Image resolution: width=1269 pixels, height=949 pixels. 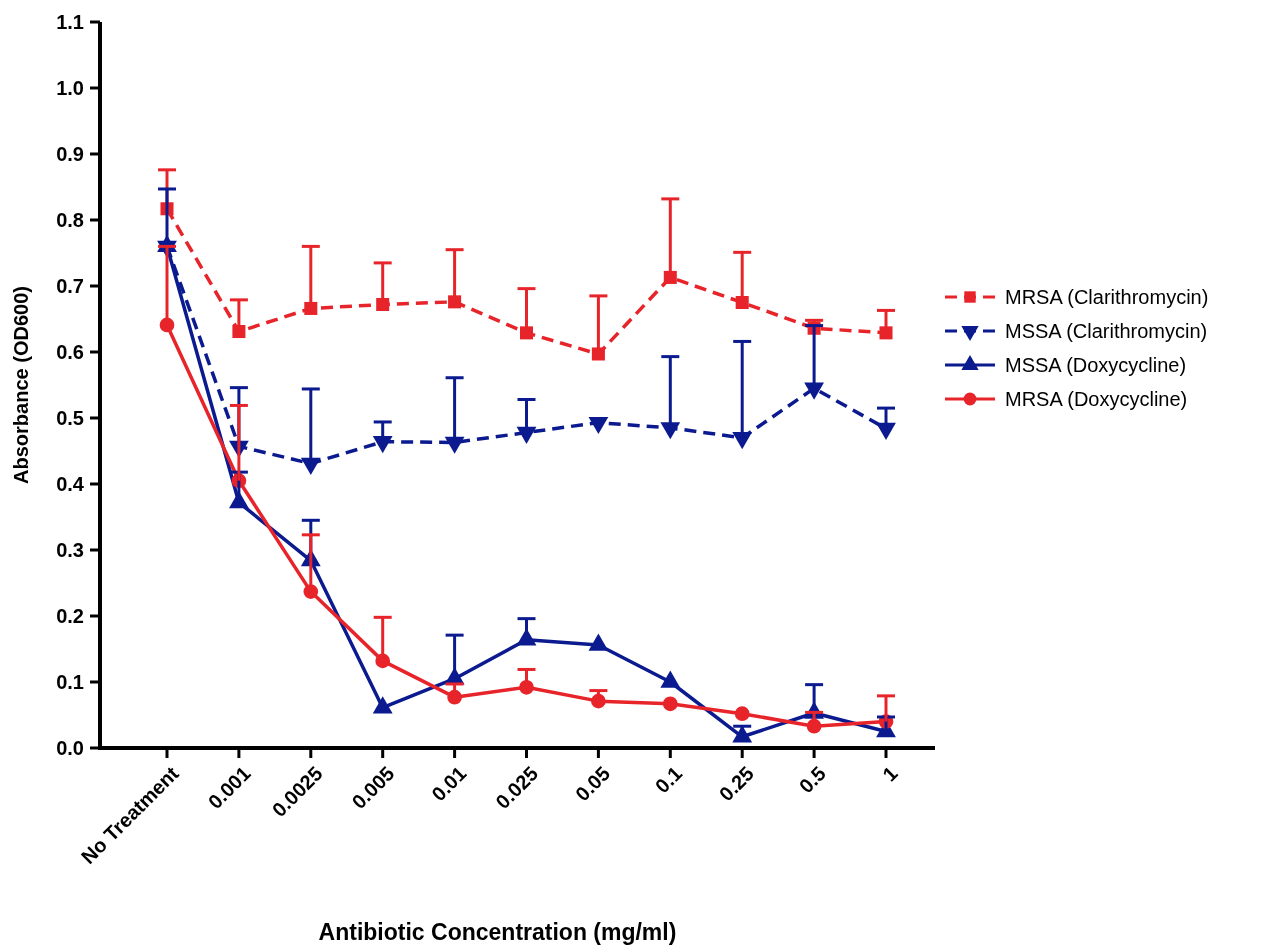 What do you see at coordinates (736, 784) in the screenshot?
I see `x-tick-label: 0.25` at bounding box center [736, 784].